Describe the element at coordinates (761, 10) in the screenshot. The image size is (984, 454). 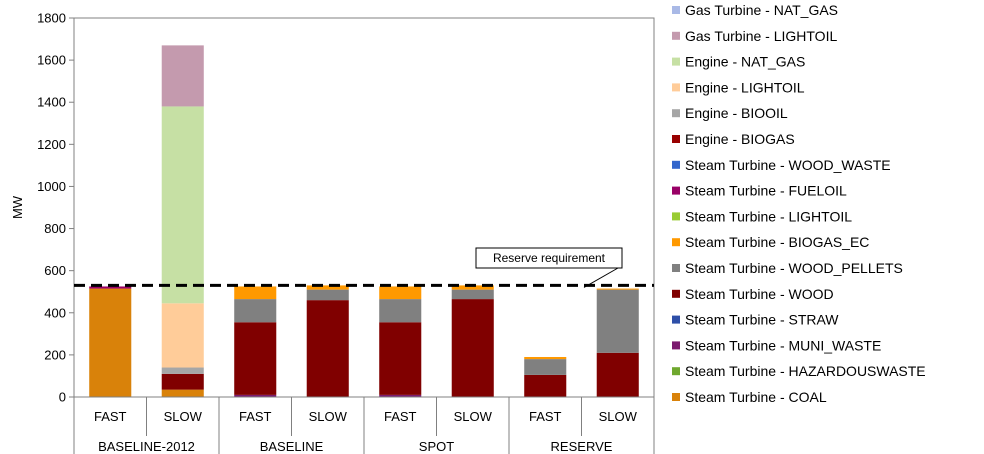
I see `legend-label: Gas Turbine - NAT_GAS` at that location.